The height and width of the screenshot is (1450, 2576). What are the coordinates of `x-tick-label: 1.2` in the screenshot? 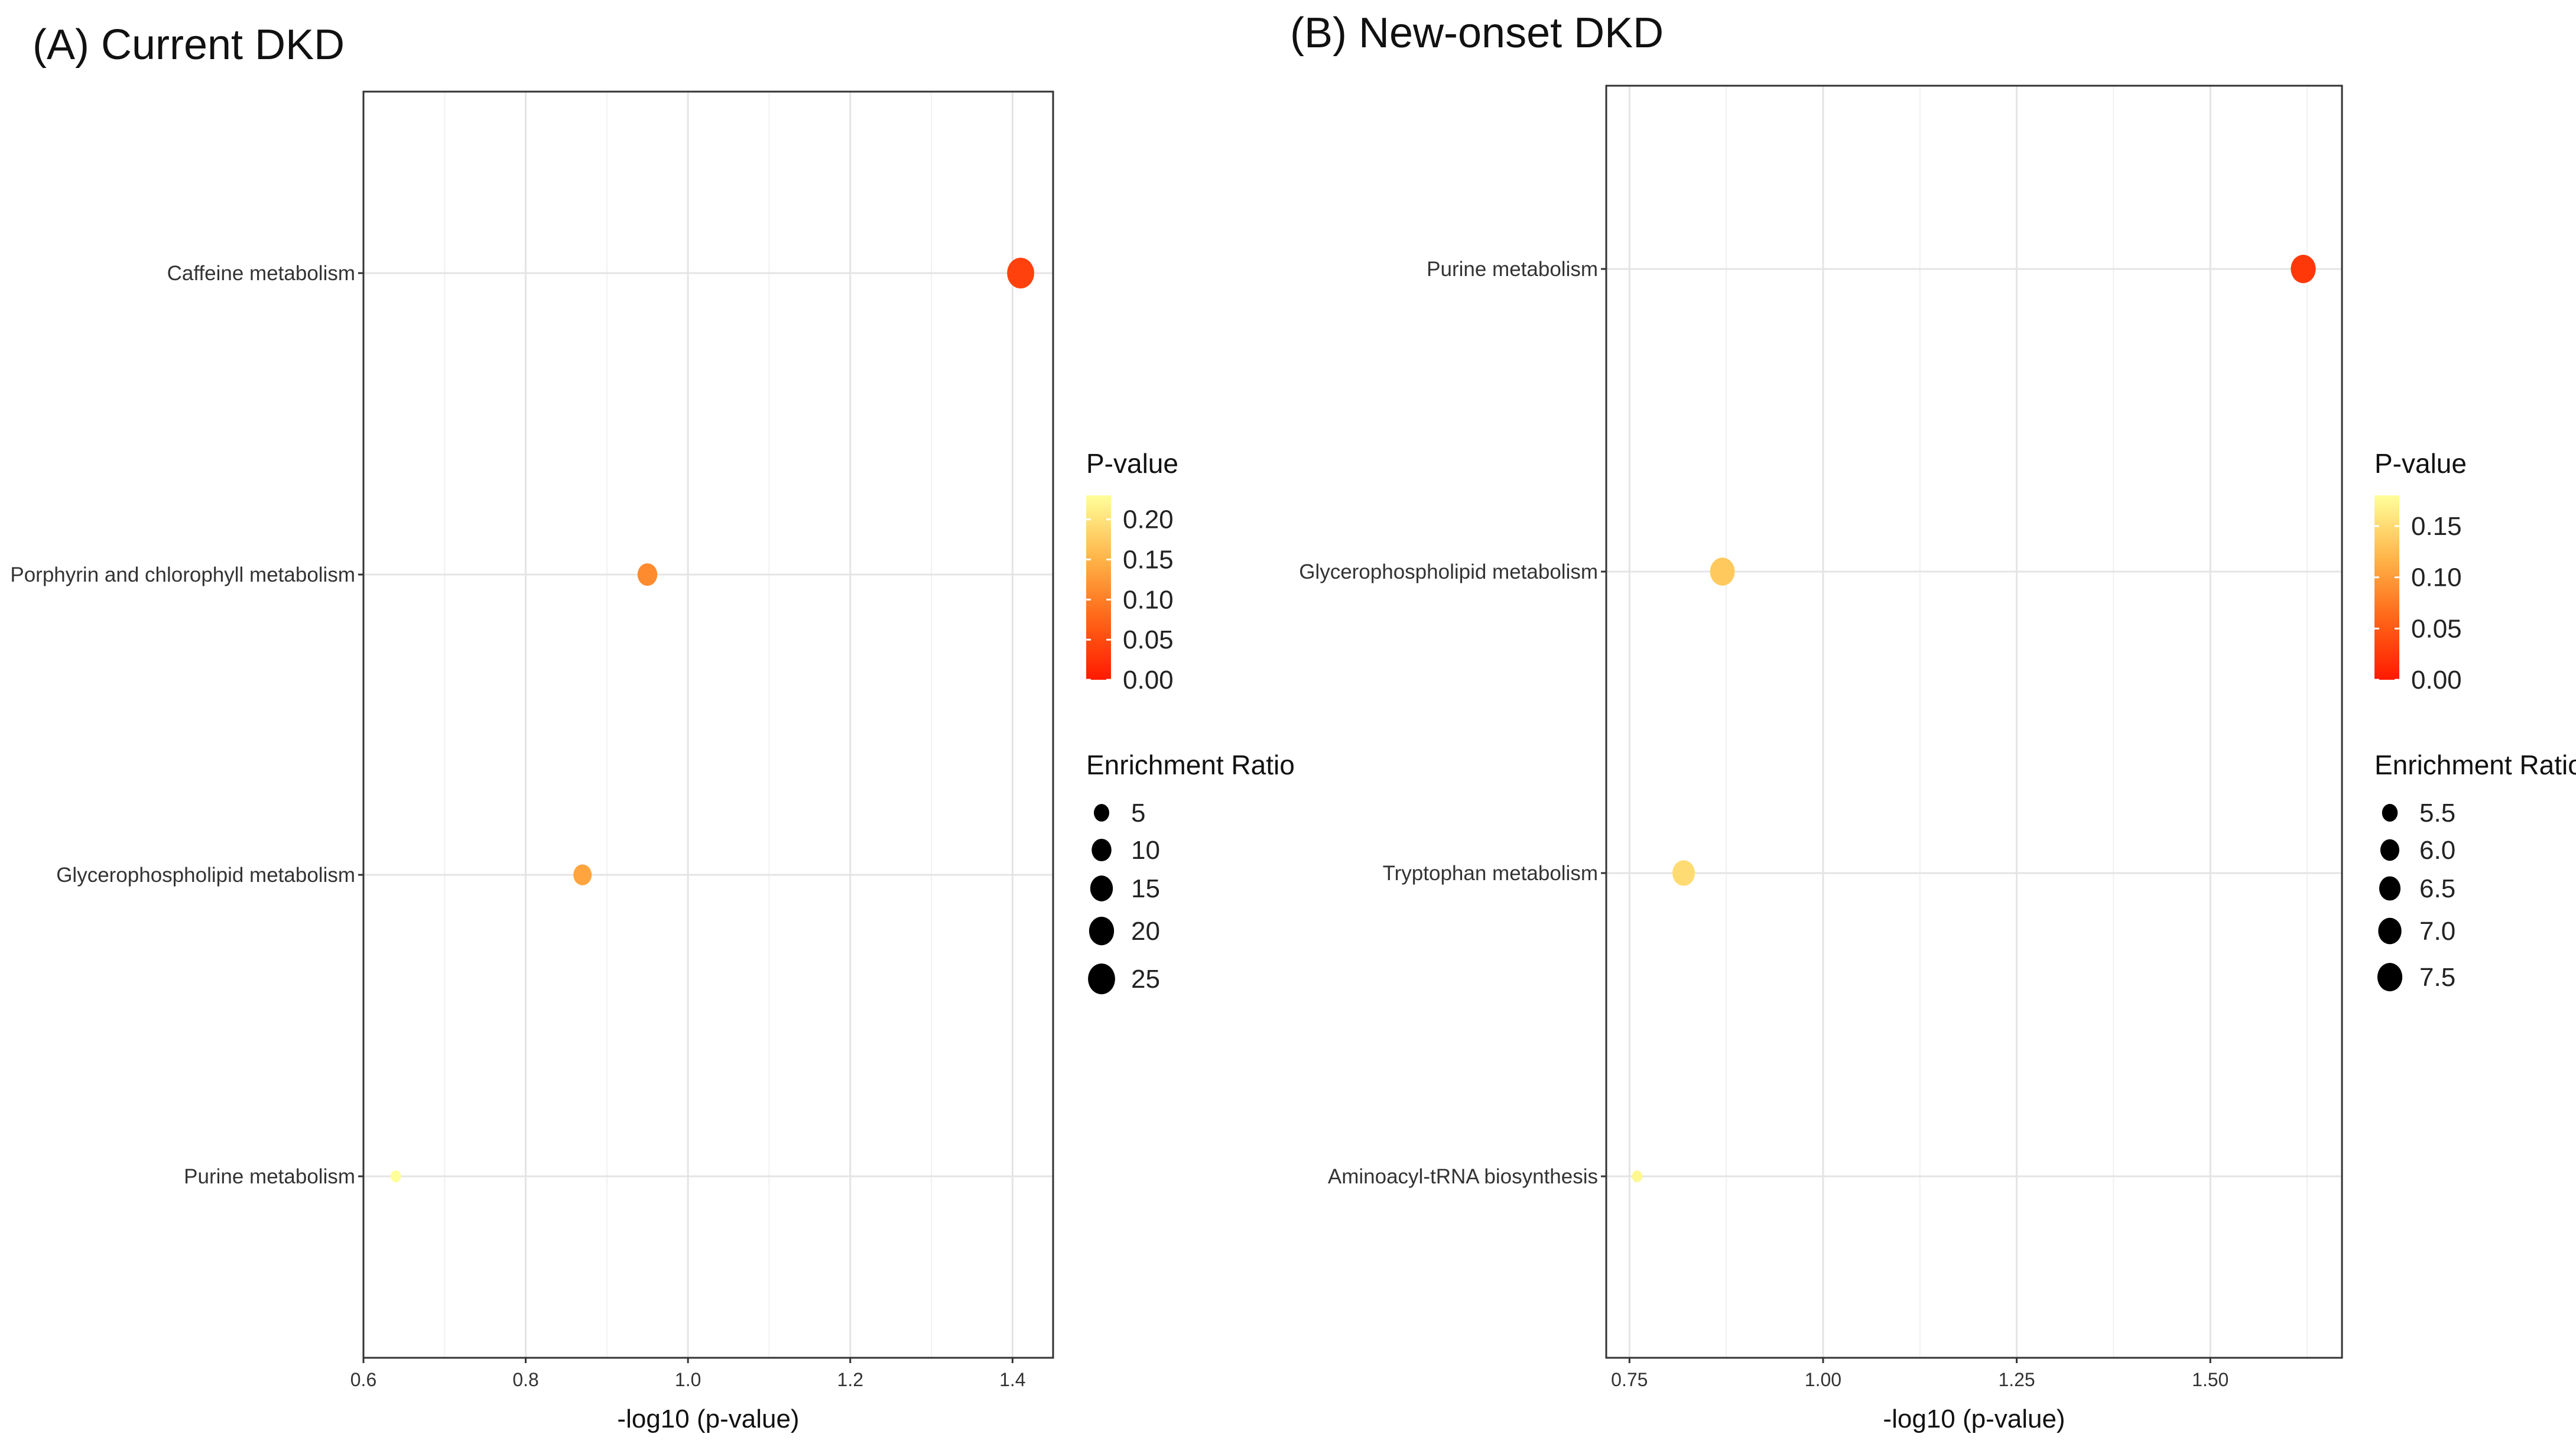 It's located at (850, 1379).